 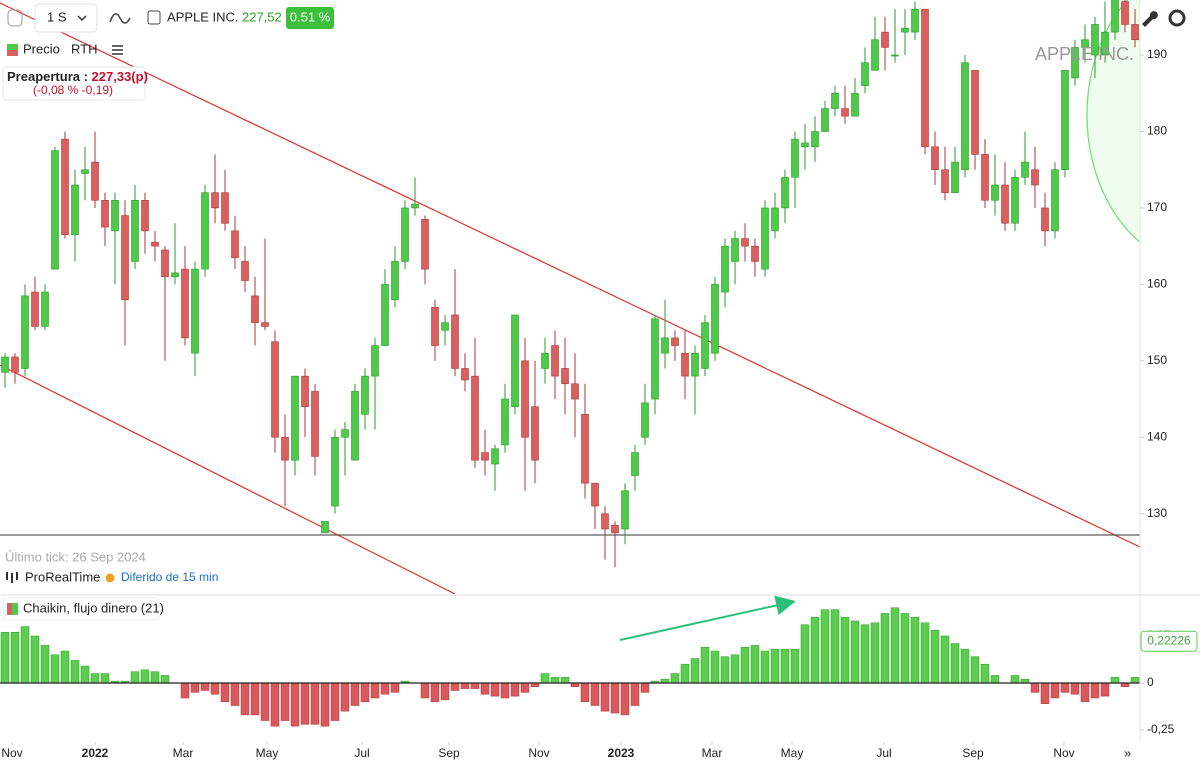 I want to click on y-tick-label: 140, so click(x=1157, y=436).